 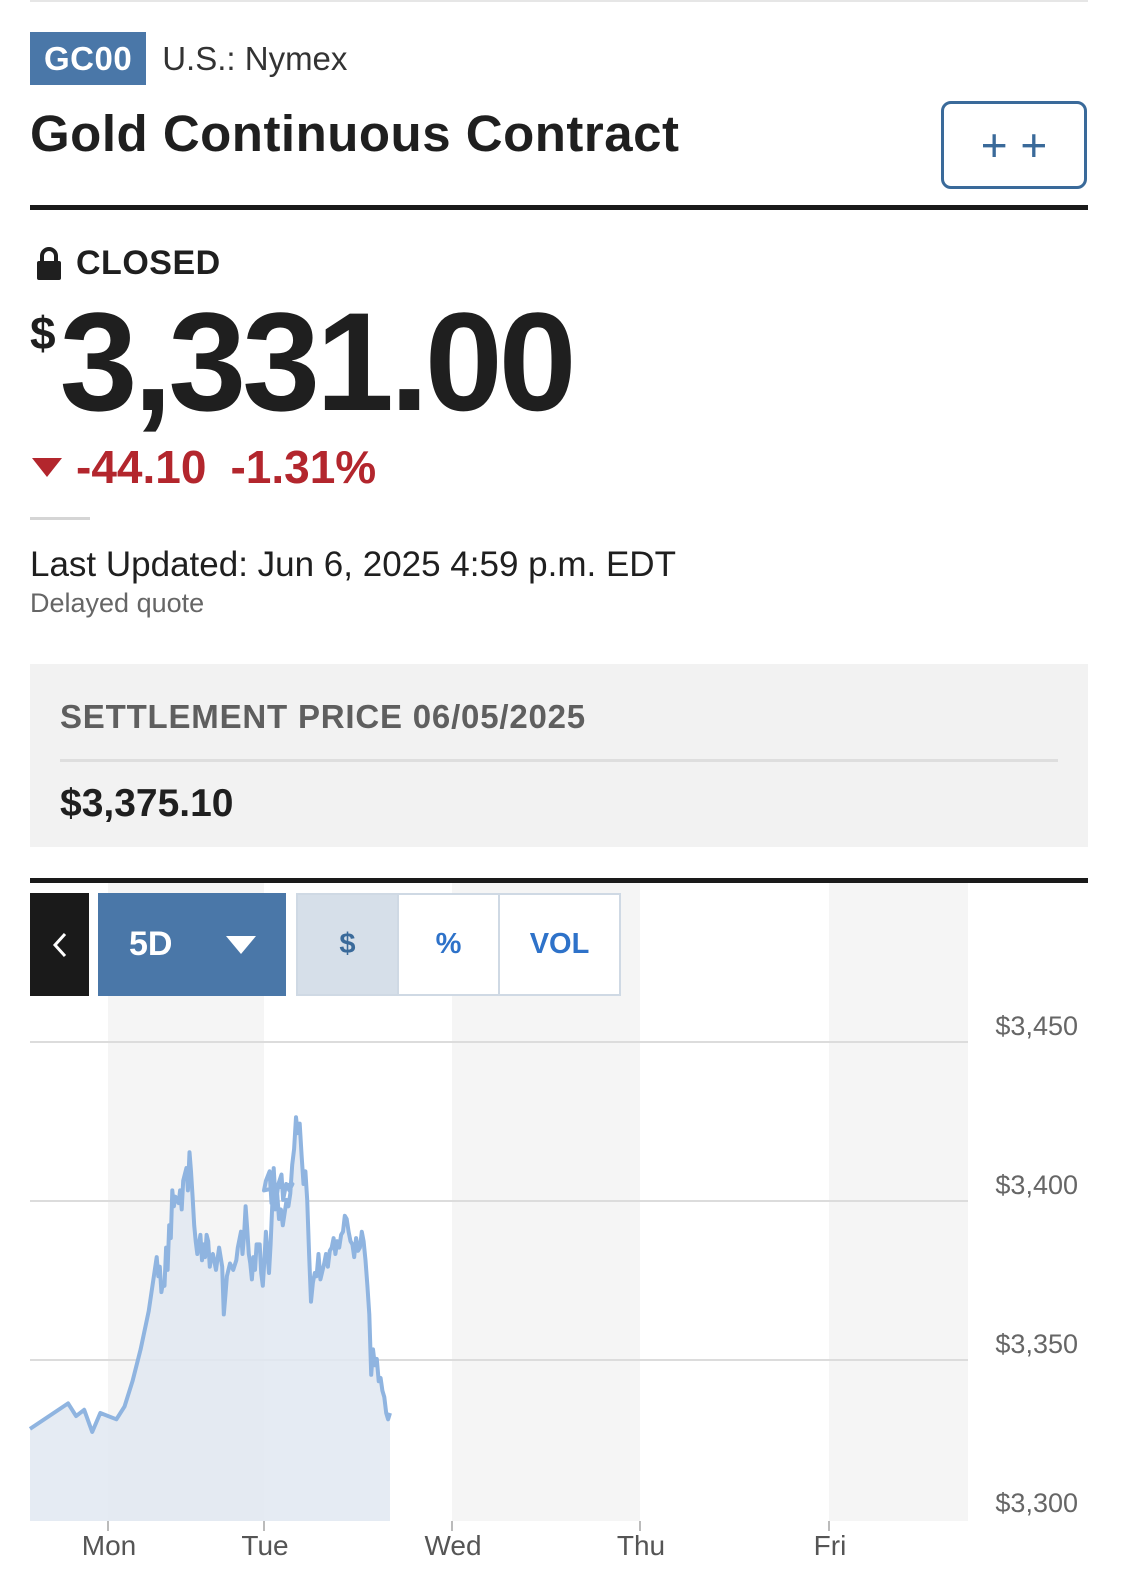 I want to click on chart-divider, so click(x=559, y=880).